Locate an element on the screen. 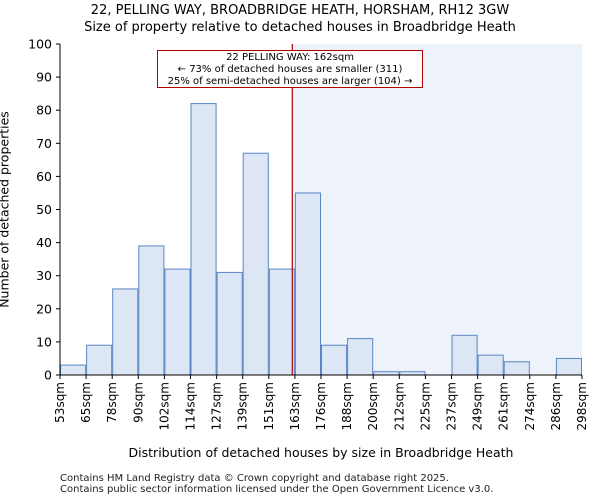  x-tick-label: 163sqm is located at coordinates (295, 406).